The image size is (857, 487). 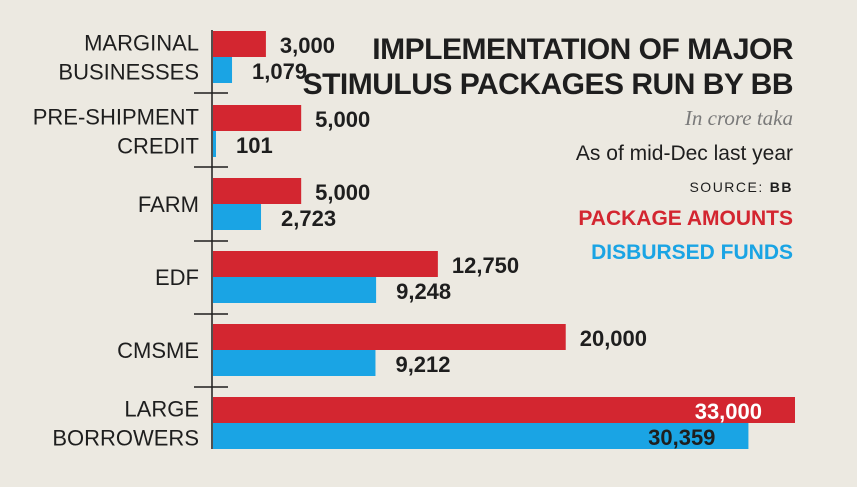 I want to click on category-label-5-1: BORROWERS, so click(x=125, y=438).